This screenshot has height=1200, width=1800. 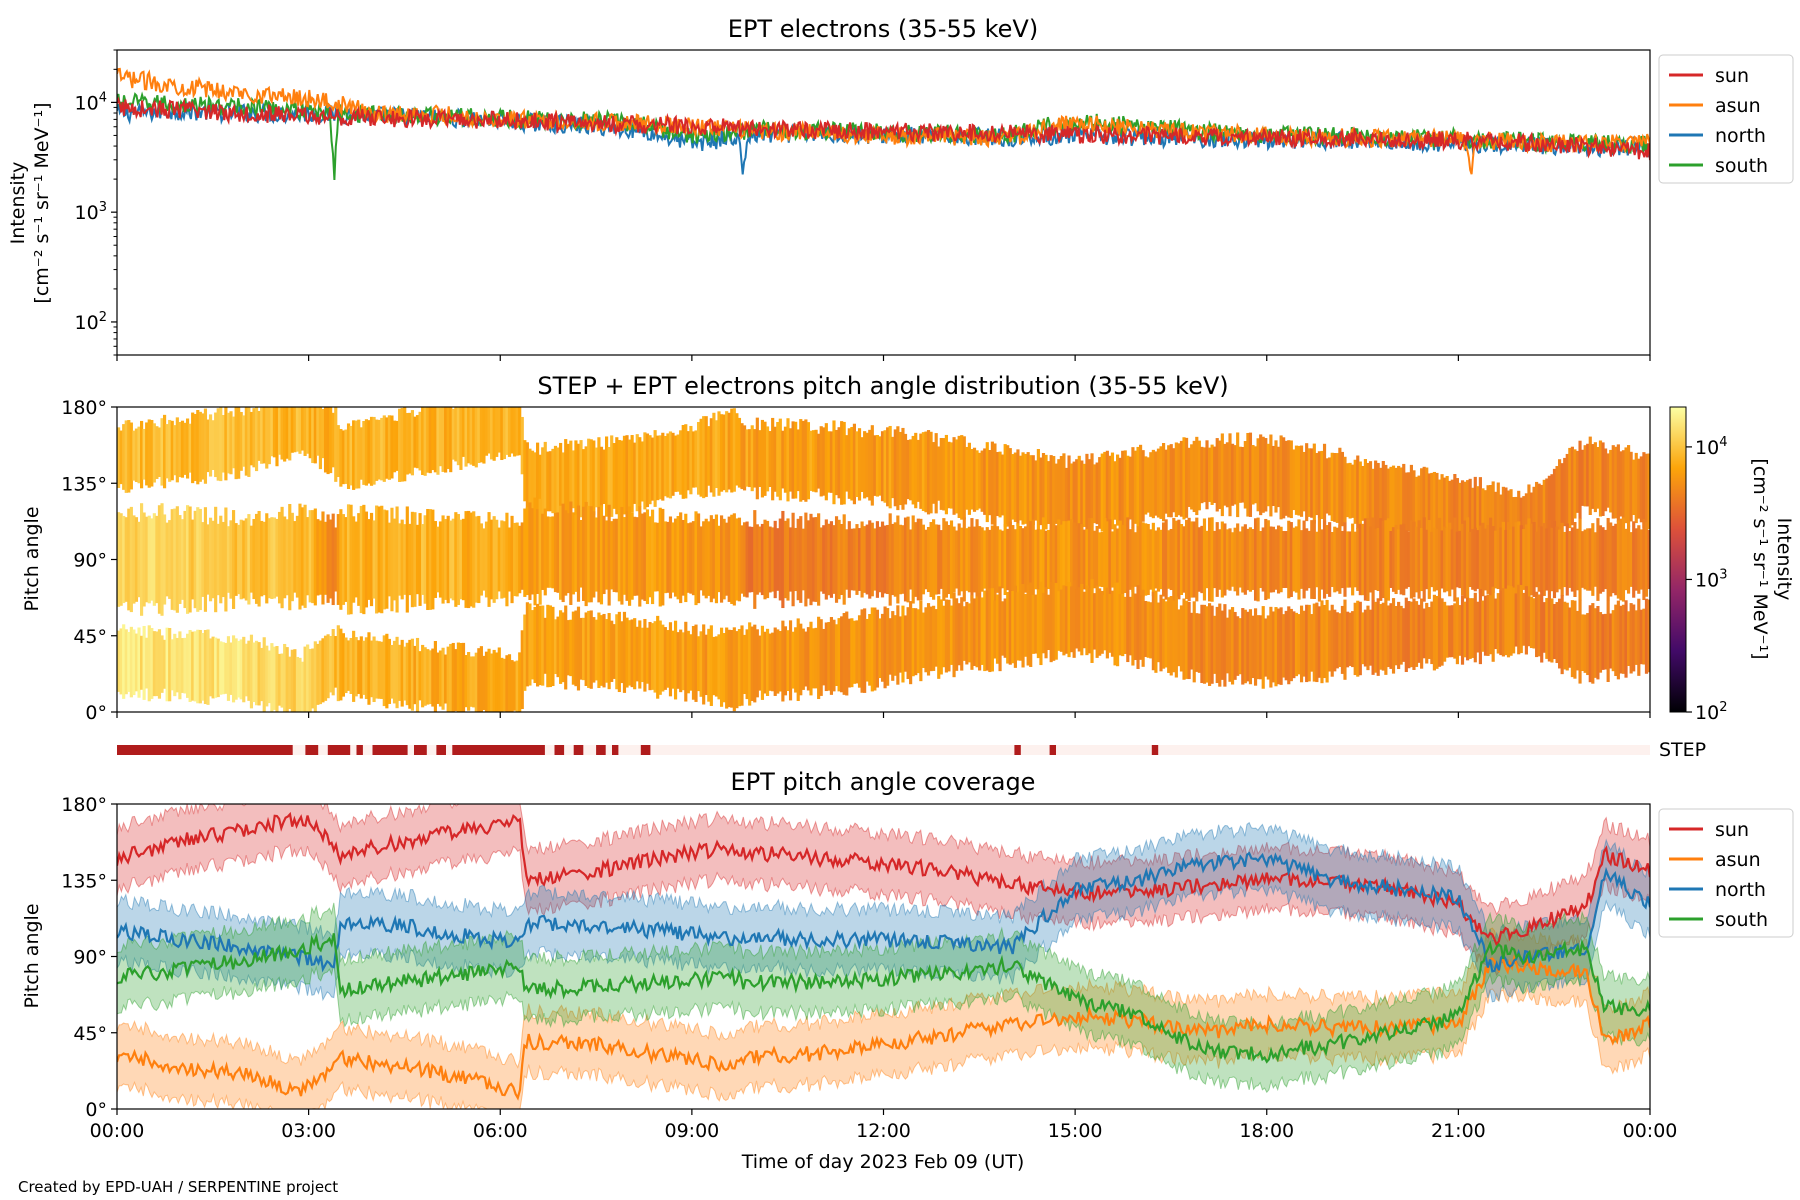 I want to click on coverage-x-tick-label: 00:00, so click(x=1650, y=1131).